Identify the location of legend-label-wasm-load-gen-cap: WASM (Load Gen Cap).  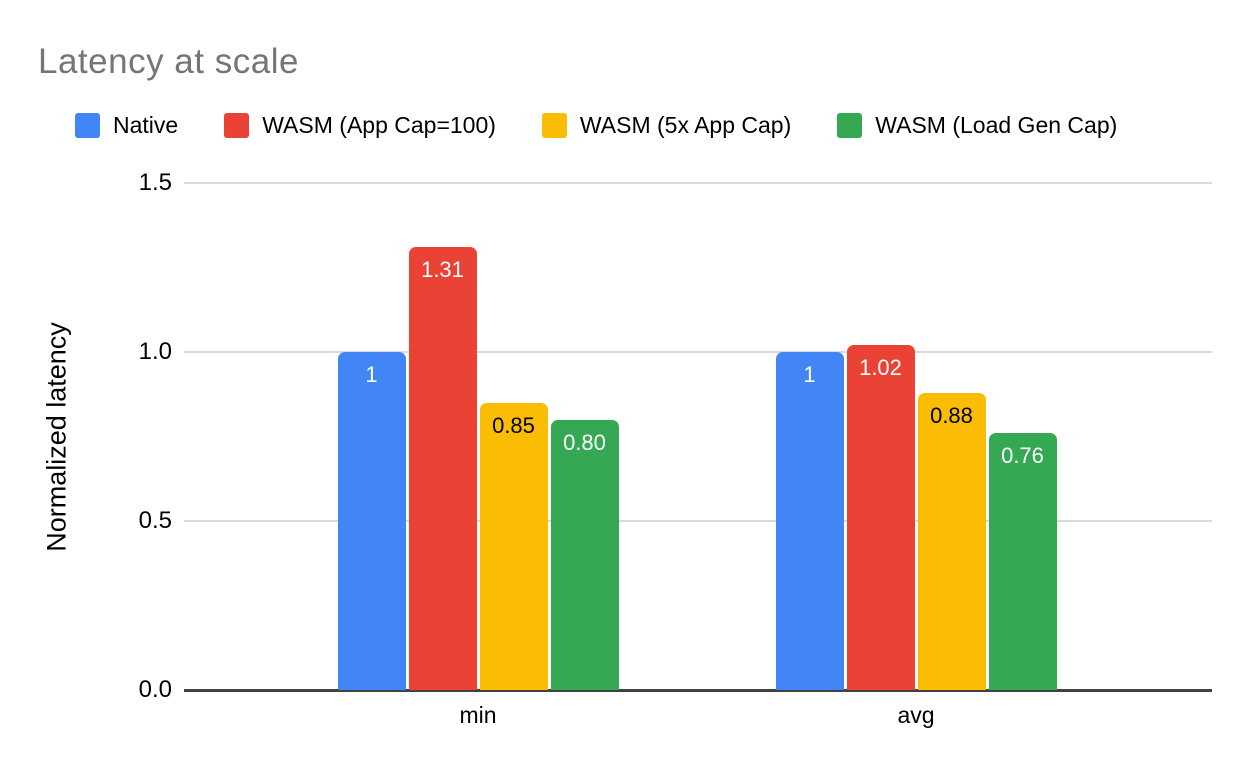
(996, 125).